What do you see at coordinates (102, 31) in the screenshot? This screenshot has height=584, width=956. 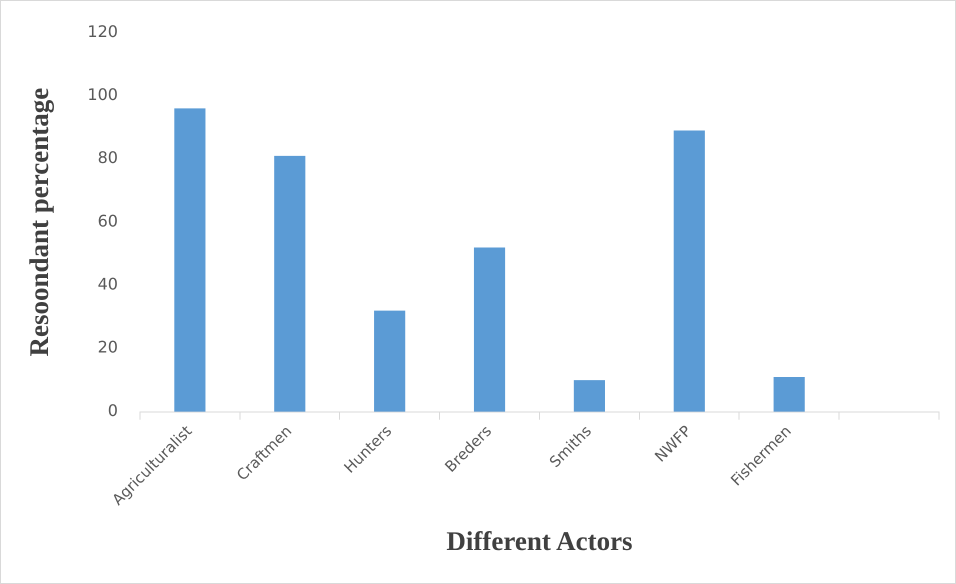 I see `y-tick-label: 120` at bounding box center [102, 31].